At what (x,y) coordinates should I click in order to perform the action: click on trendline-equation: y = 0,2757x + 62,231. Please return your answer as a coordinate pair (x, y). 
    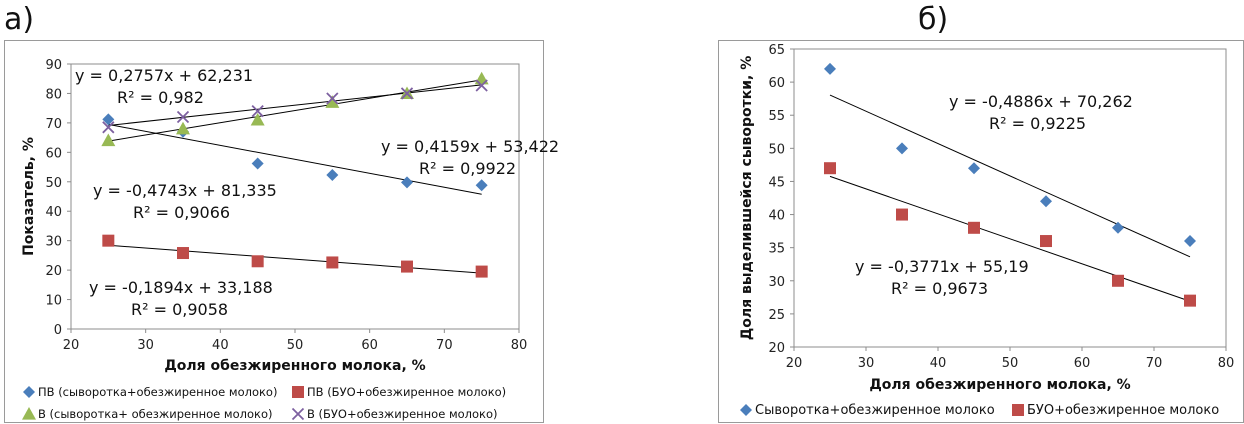
    Looking at the image, I should click on (164, 75).